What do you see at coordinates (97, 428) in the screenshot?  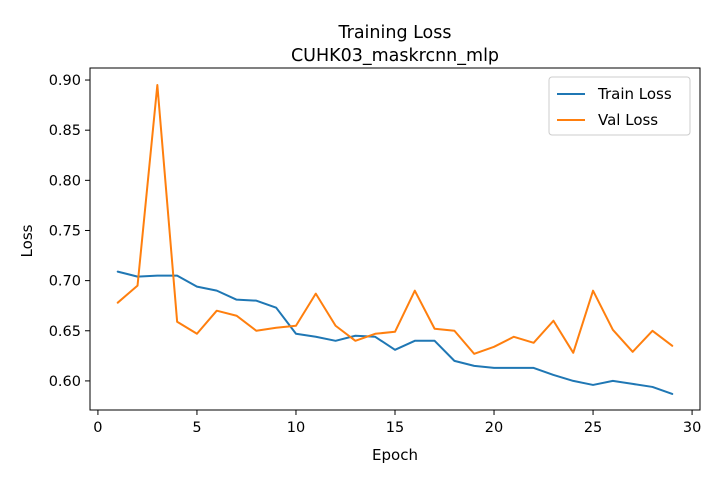 I see `x-tick-label: 0` at bounding box center [97, 428].